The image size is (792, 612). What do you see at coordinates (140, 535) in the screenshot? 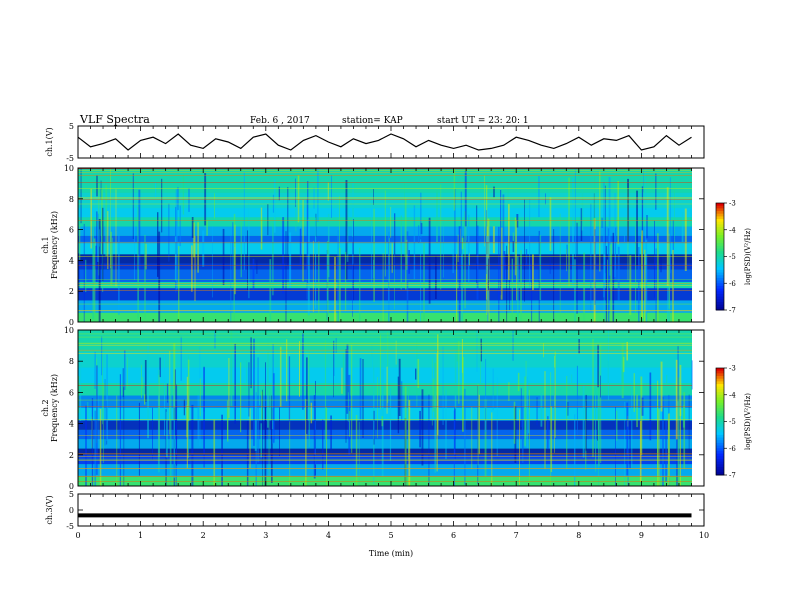
I see `x-tick-label: 1` at bounding box center [140, 535].